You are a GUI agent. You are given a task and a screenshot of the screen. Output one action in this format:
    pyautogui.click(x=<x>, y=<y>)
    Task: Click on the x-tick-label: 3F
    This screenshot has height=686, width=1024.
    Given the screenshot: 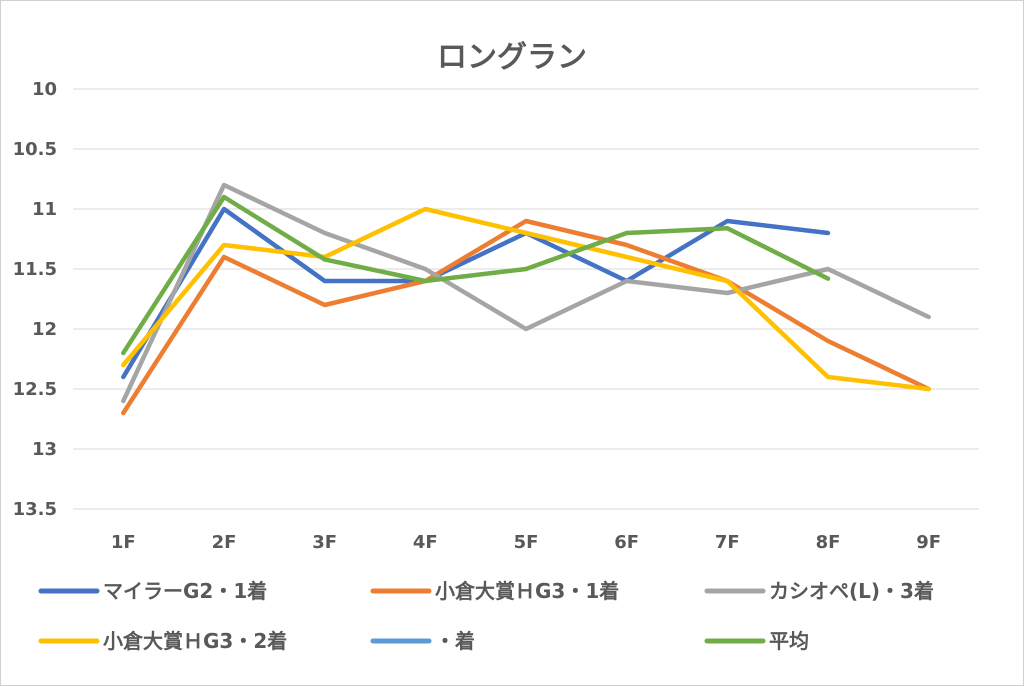 What is the action you would take?
    pyautogui.click(x=324, y=542)
    